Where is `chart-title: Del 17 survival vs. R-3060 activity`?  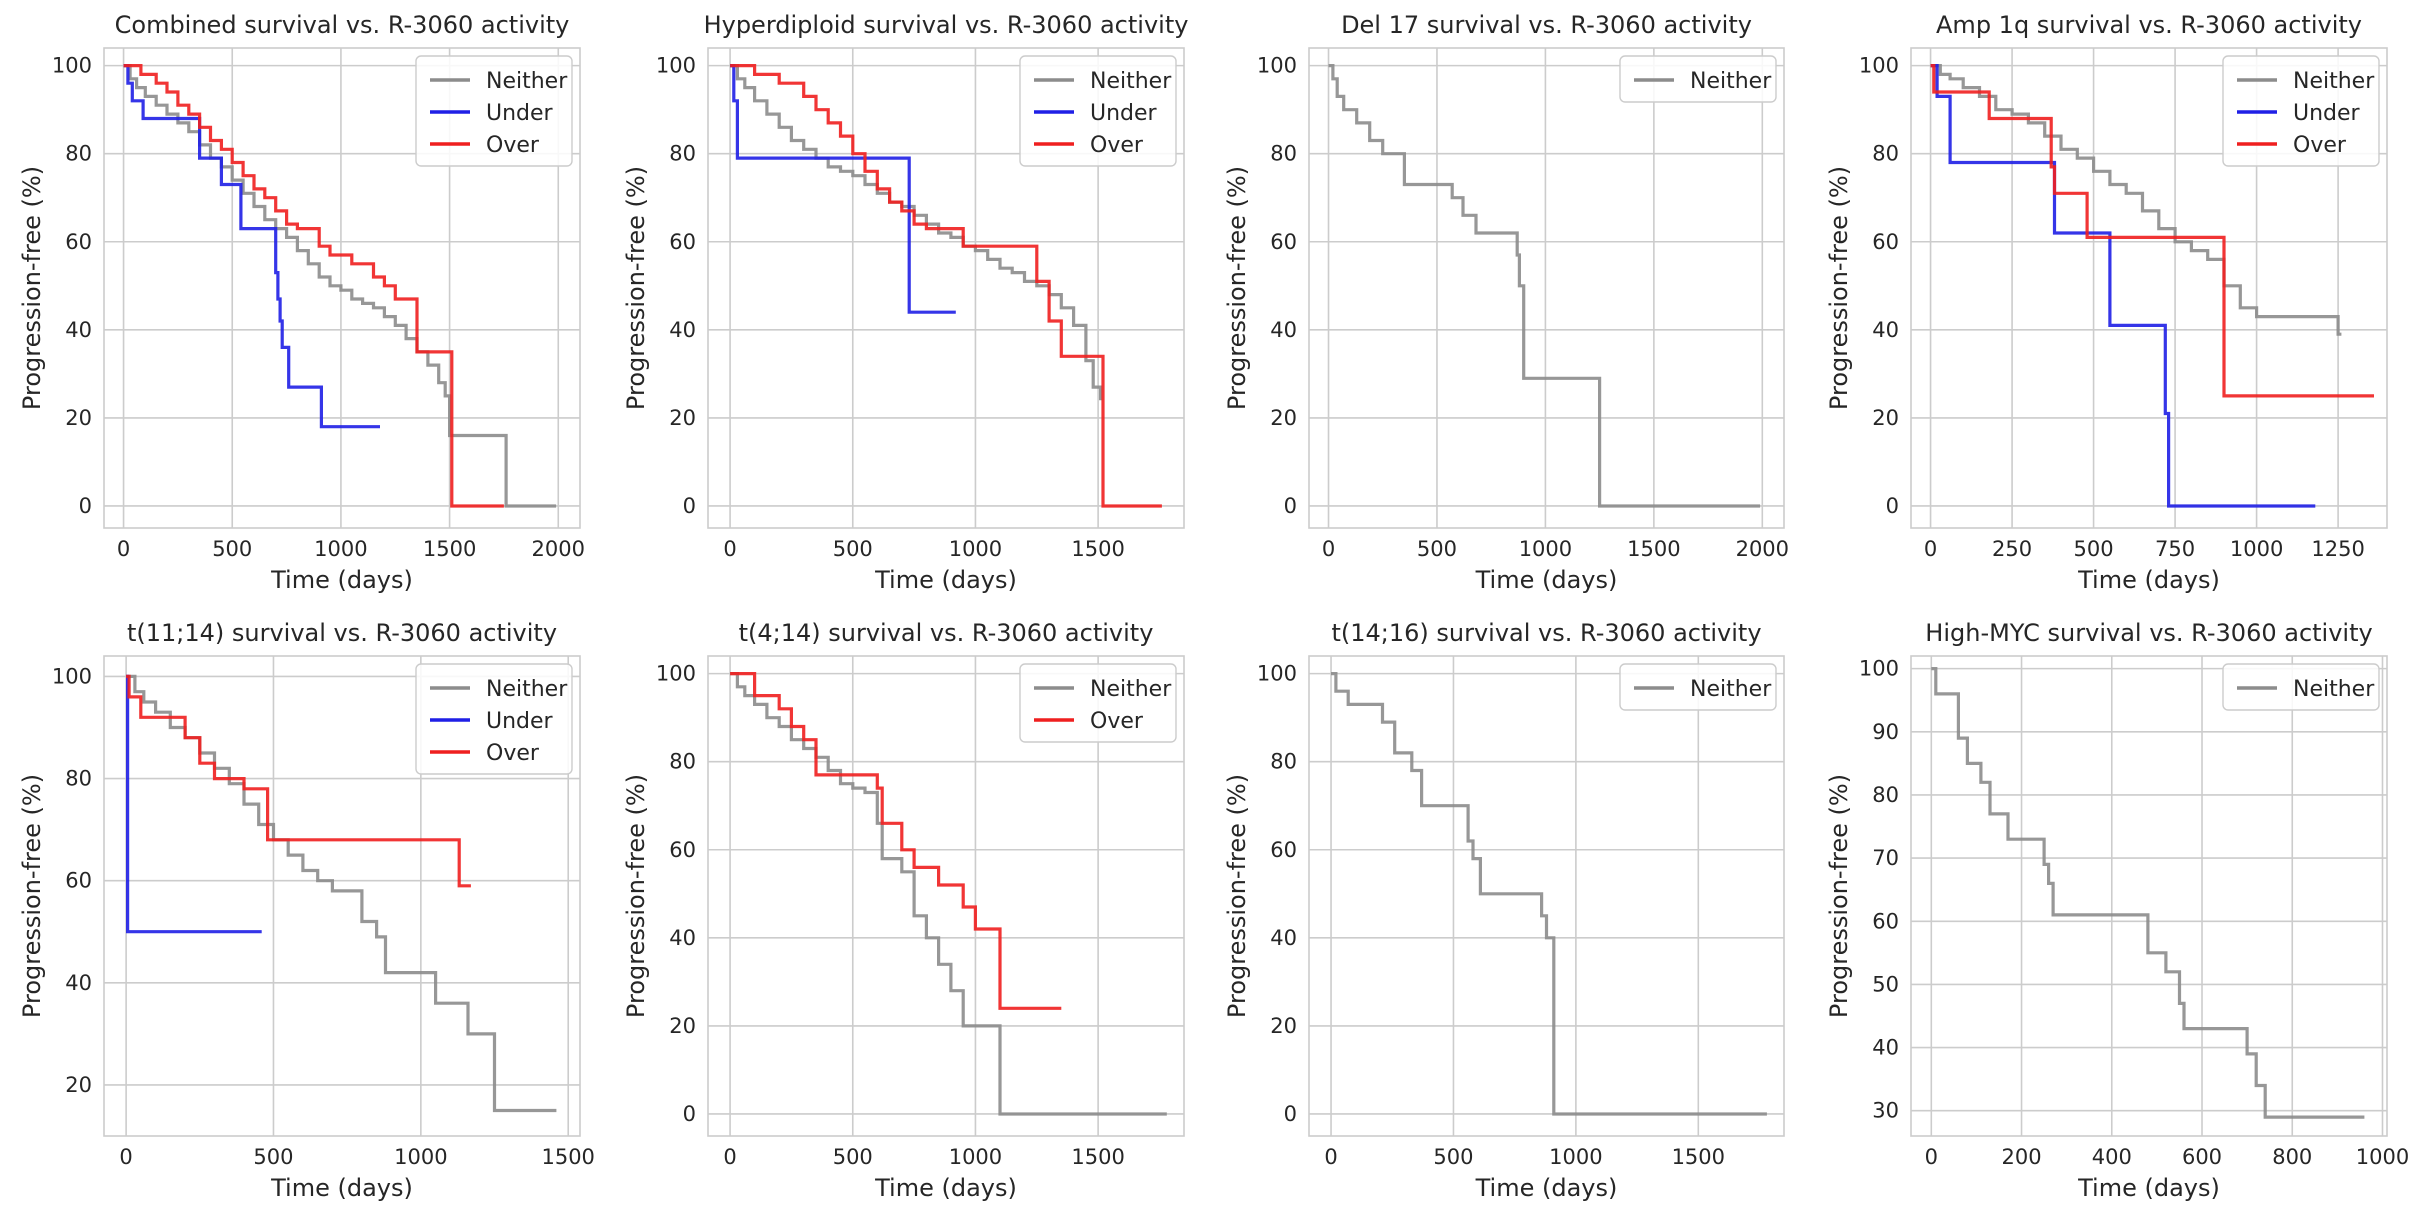
chart-title: Del 17 survival vs. R-3060 activity is located at coordinates (1546, 25).